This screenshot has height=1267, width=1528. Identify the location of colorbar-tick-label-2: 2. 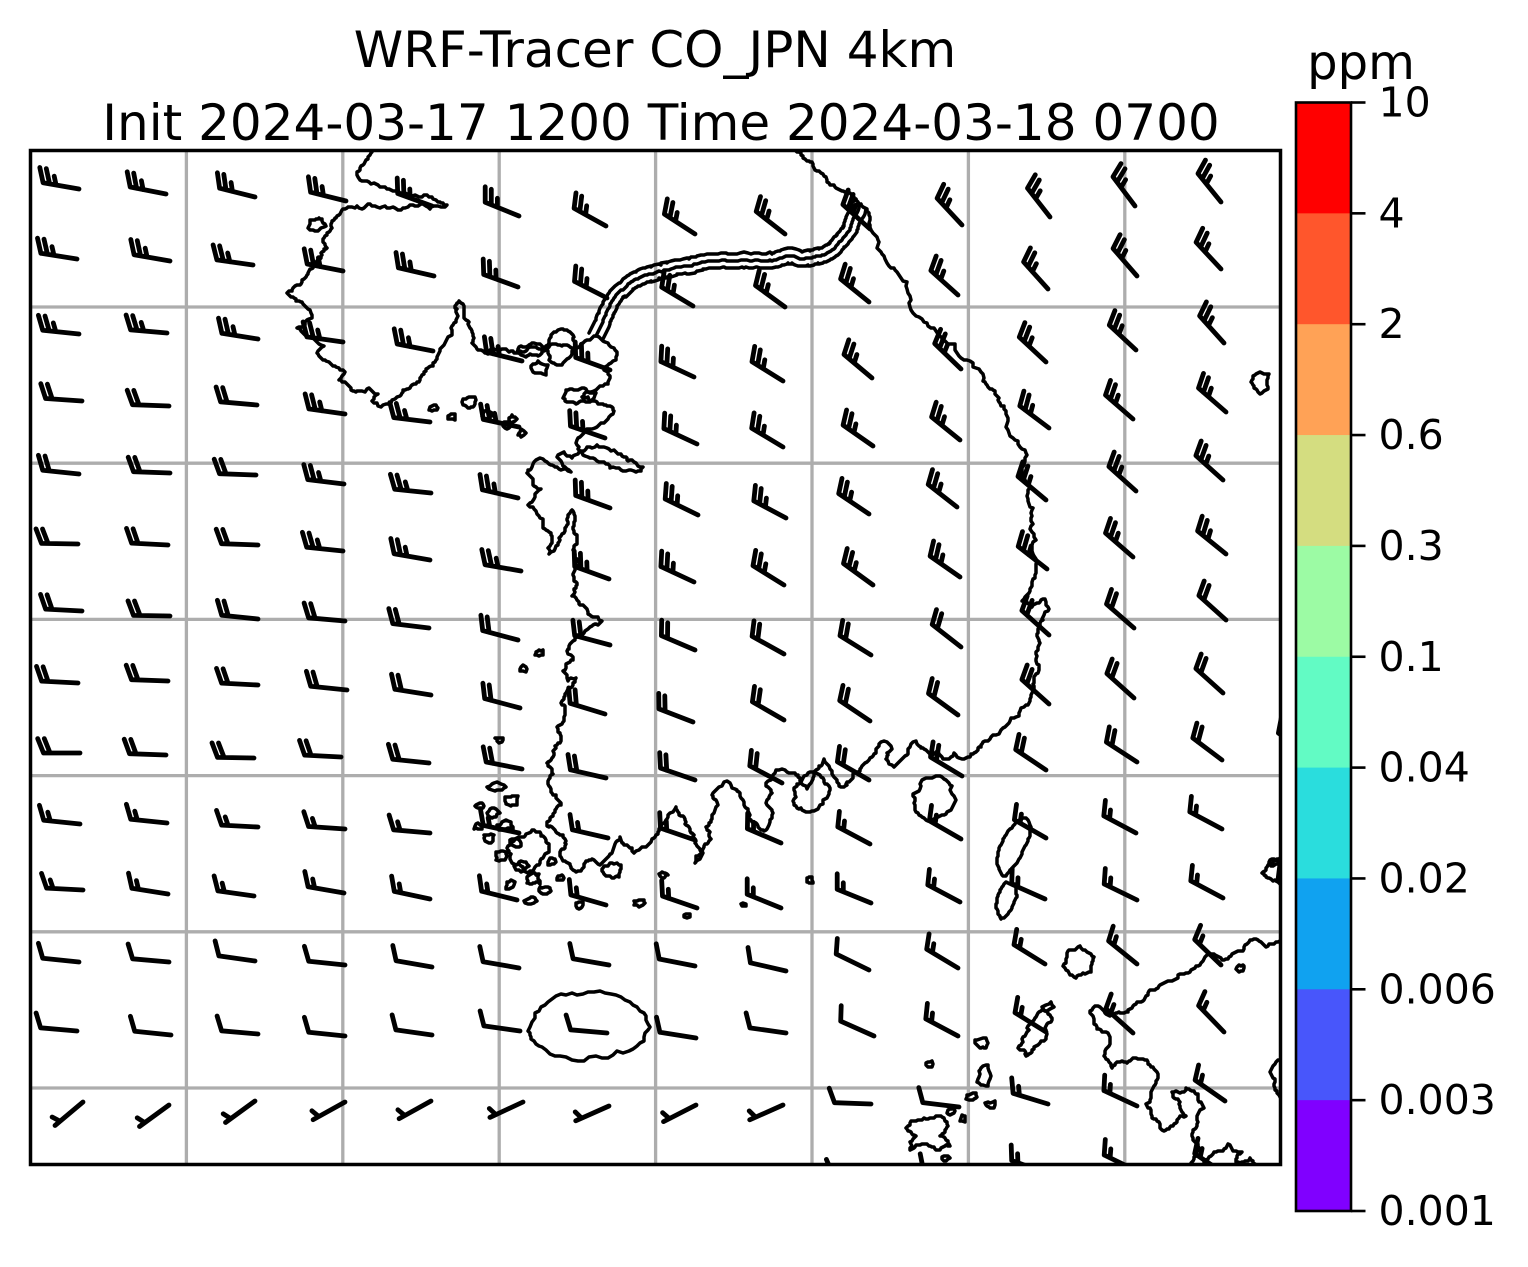
(1392, 324).